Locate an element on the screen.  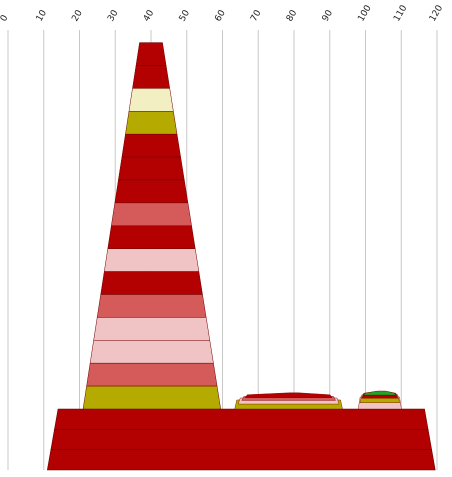
x-tick-label-40: 40 is located at coordinates (149, 15).